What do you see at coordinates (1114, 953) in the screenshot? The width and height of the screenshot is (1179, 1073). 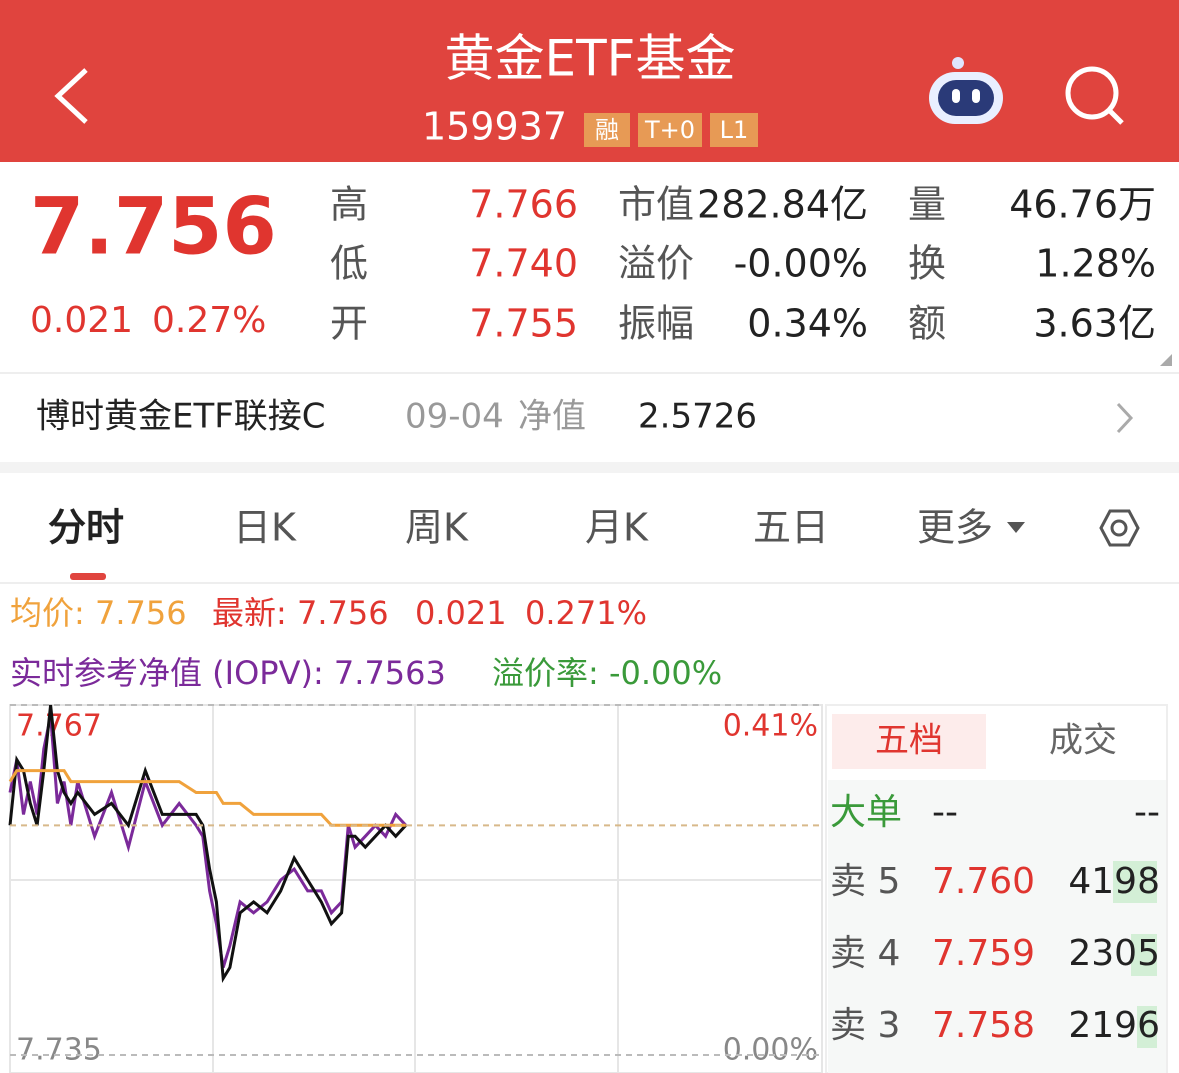 I see `order-volume: 2305` at bounding box center [1114, 953].